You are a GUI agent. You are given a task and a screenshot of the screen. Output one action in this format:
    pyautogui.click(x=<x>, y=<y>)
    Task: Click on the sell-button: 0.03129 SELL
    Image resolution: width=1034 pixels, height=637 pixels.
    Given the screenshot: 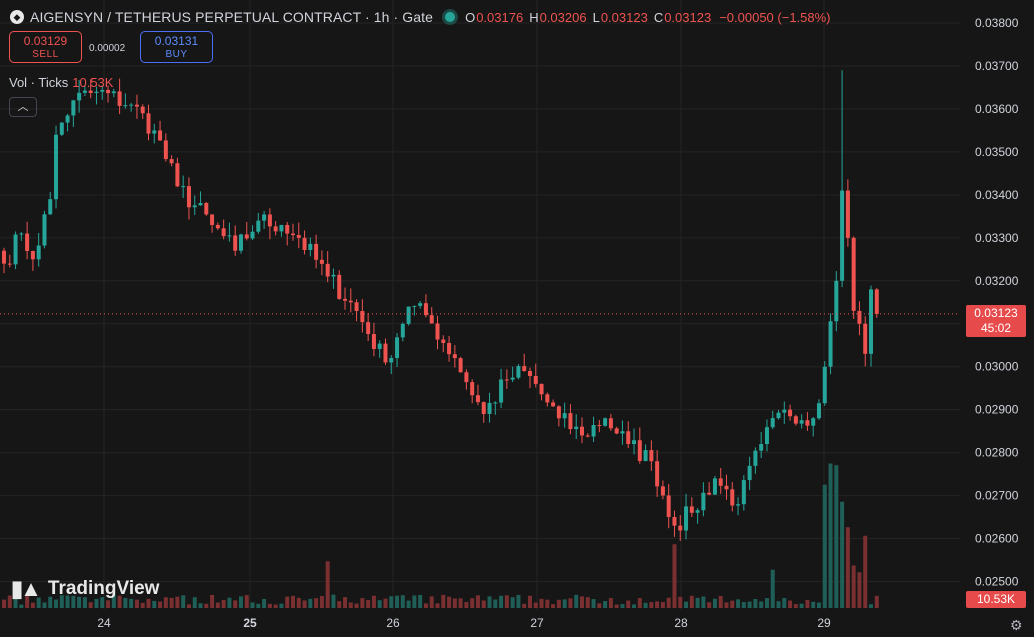 What is the action you would take?
    pyautogui.click(x=45, y=47)
    